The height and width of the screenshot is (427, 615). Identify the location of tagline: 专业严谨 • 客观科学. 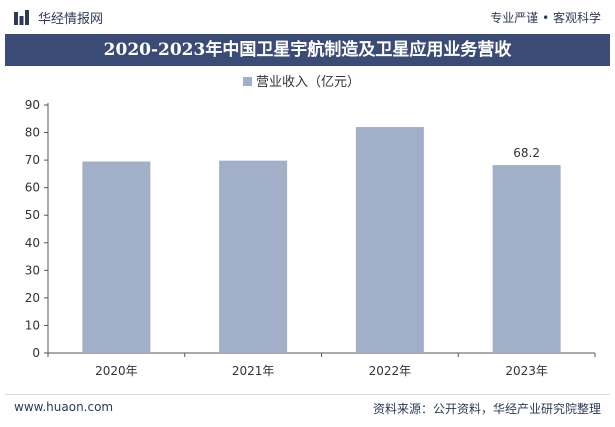
(545, 18).